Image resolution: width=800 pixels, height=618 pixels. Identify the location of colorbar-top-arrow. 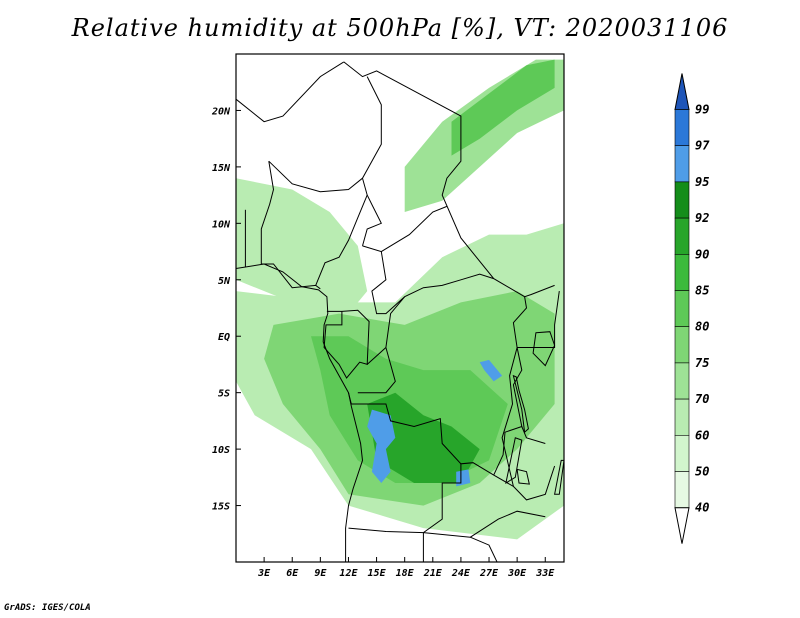
(682, 91).